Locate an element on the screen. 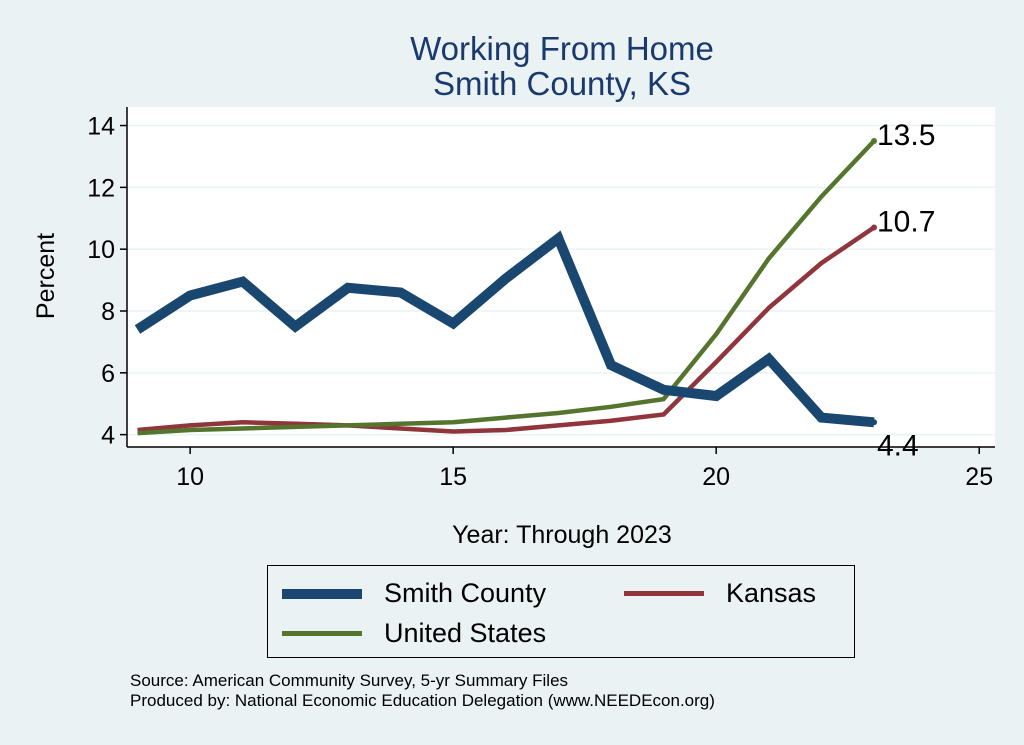 This screenshot has width=1024, height=745. y-axis-label: Percent is located at coordinates (46, 276).